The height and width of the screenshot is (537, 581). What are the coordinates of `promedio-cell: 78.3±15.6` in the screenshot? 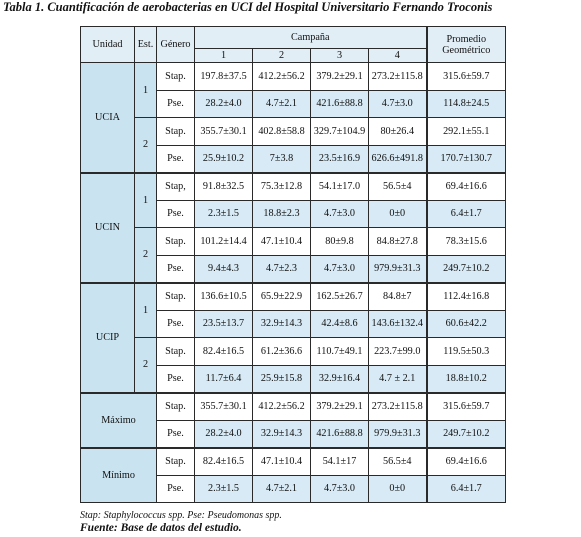 It's located at (465, 241).